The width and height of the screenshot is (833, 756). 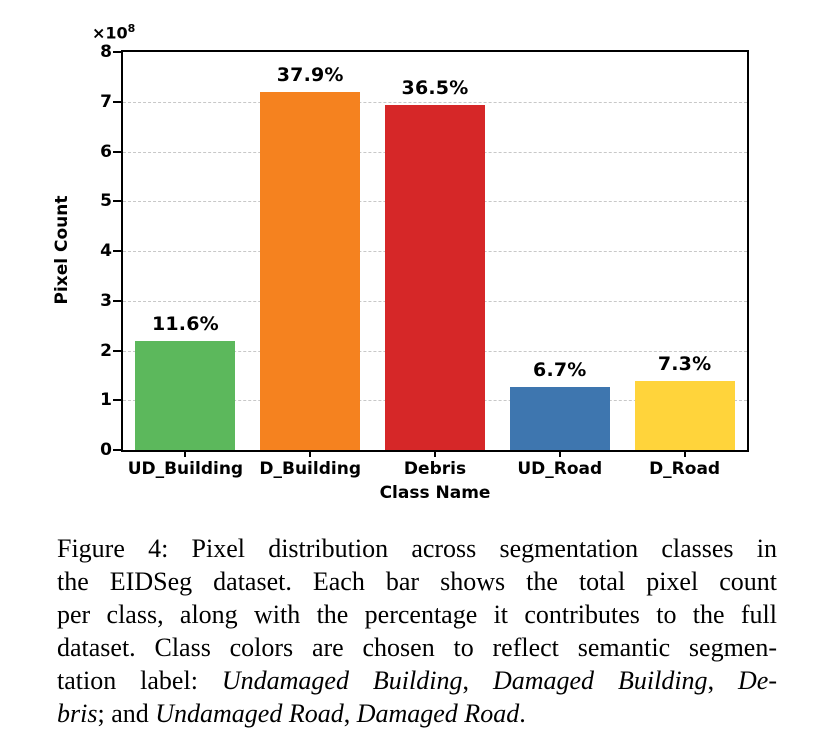 What do you see at coordinates (684, 364) in the screenshot?
I see `bar-value-label: 7.3%` at bounding box center [684, 364].